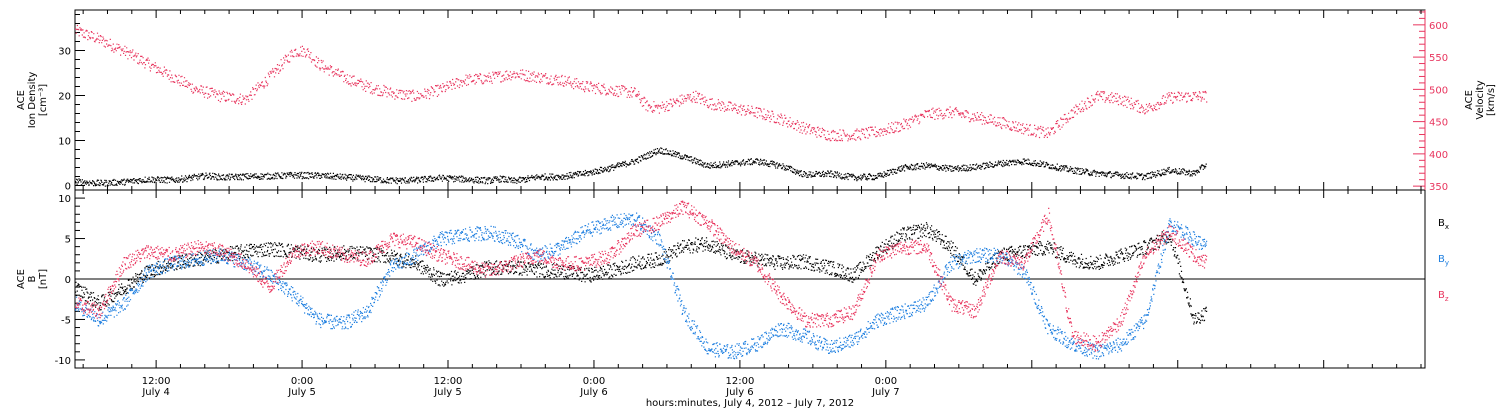 This screenshot has height=410, width=1500. Describe the element at coordinates (64, 52) in the screenshot. I see `density-tick-label: 30` at that location.